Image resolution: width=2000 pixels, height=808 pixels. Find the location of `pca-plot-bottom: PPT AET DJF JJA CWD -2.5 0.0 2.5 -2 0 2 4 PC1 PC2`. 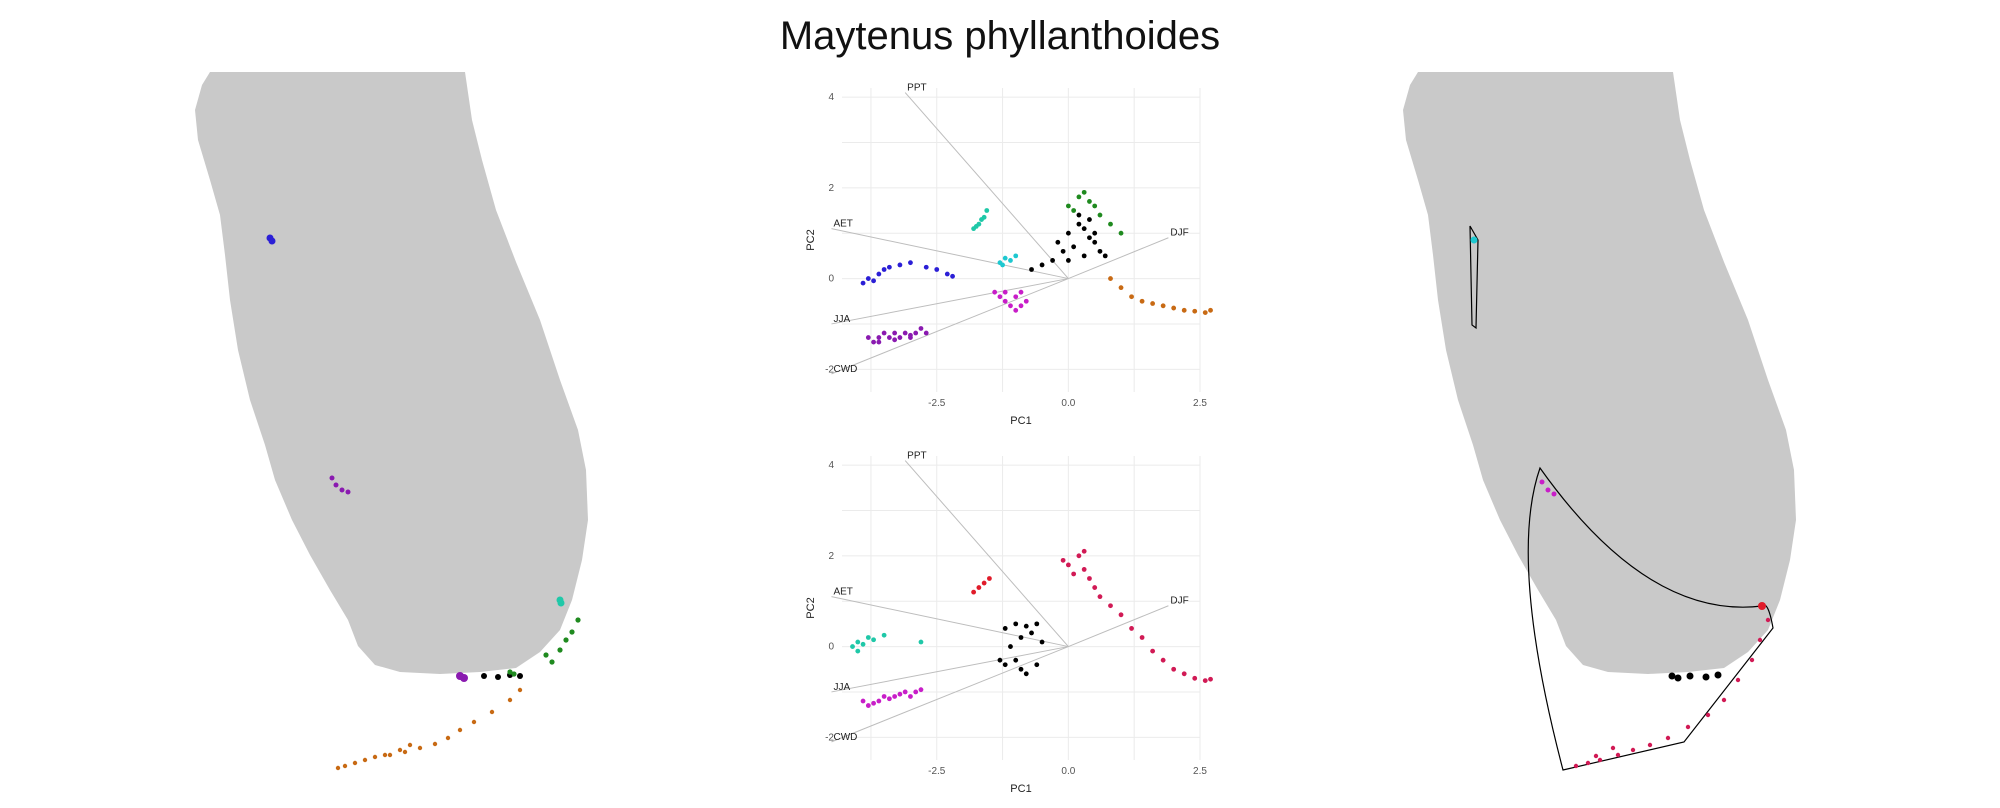

pca-plot-bottom: PPT AET DJF JJA CWD -2.5 0.0 2.5 -2 0 2 4 PC1 PC2 is located at coordinates (1009, 623).